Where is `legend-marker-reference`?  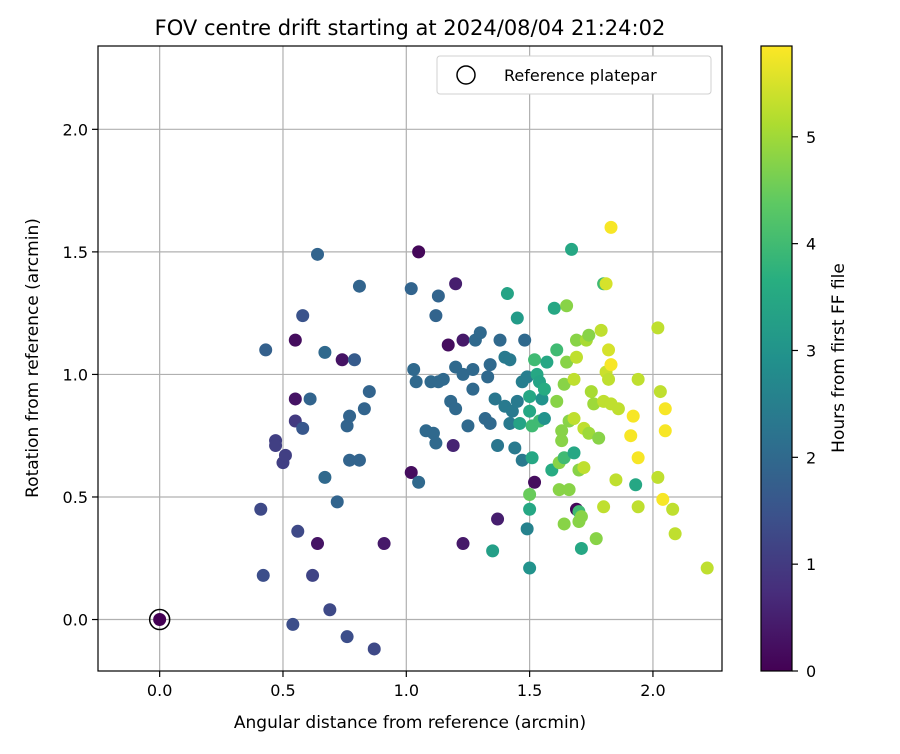 legend-marker-reference is located at coordinates (466, 75).